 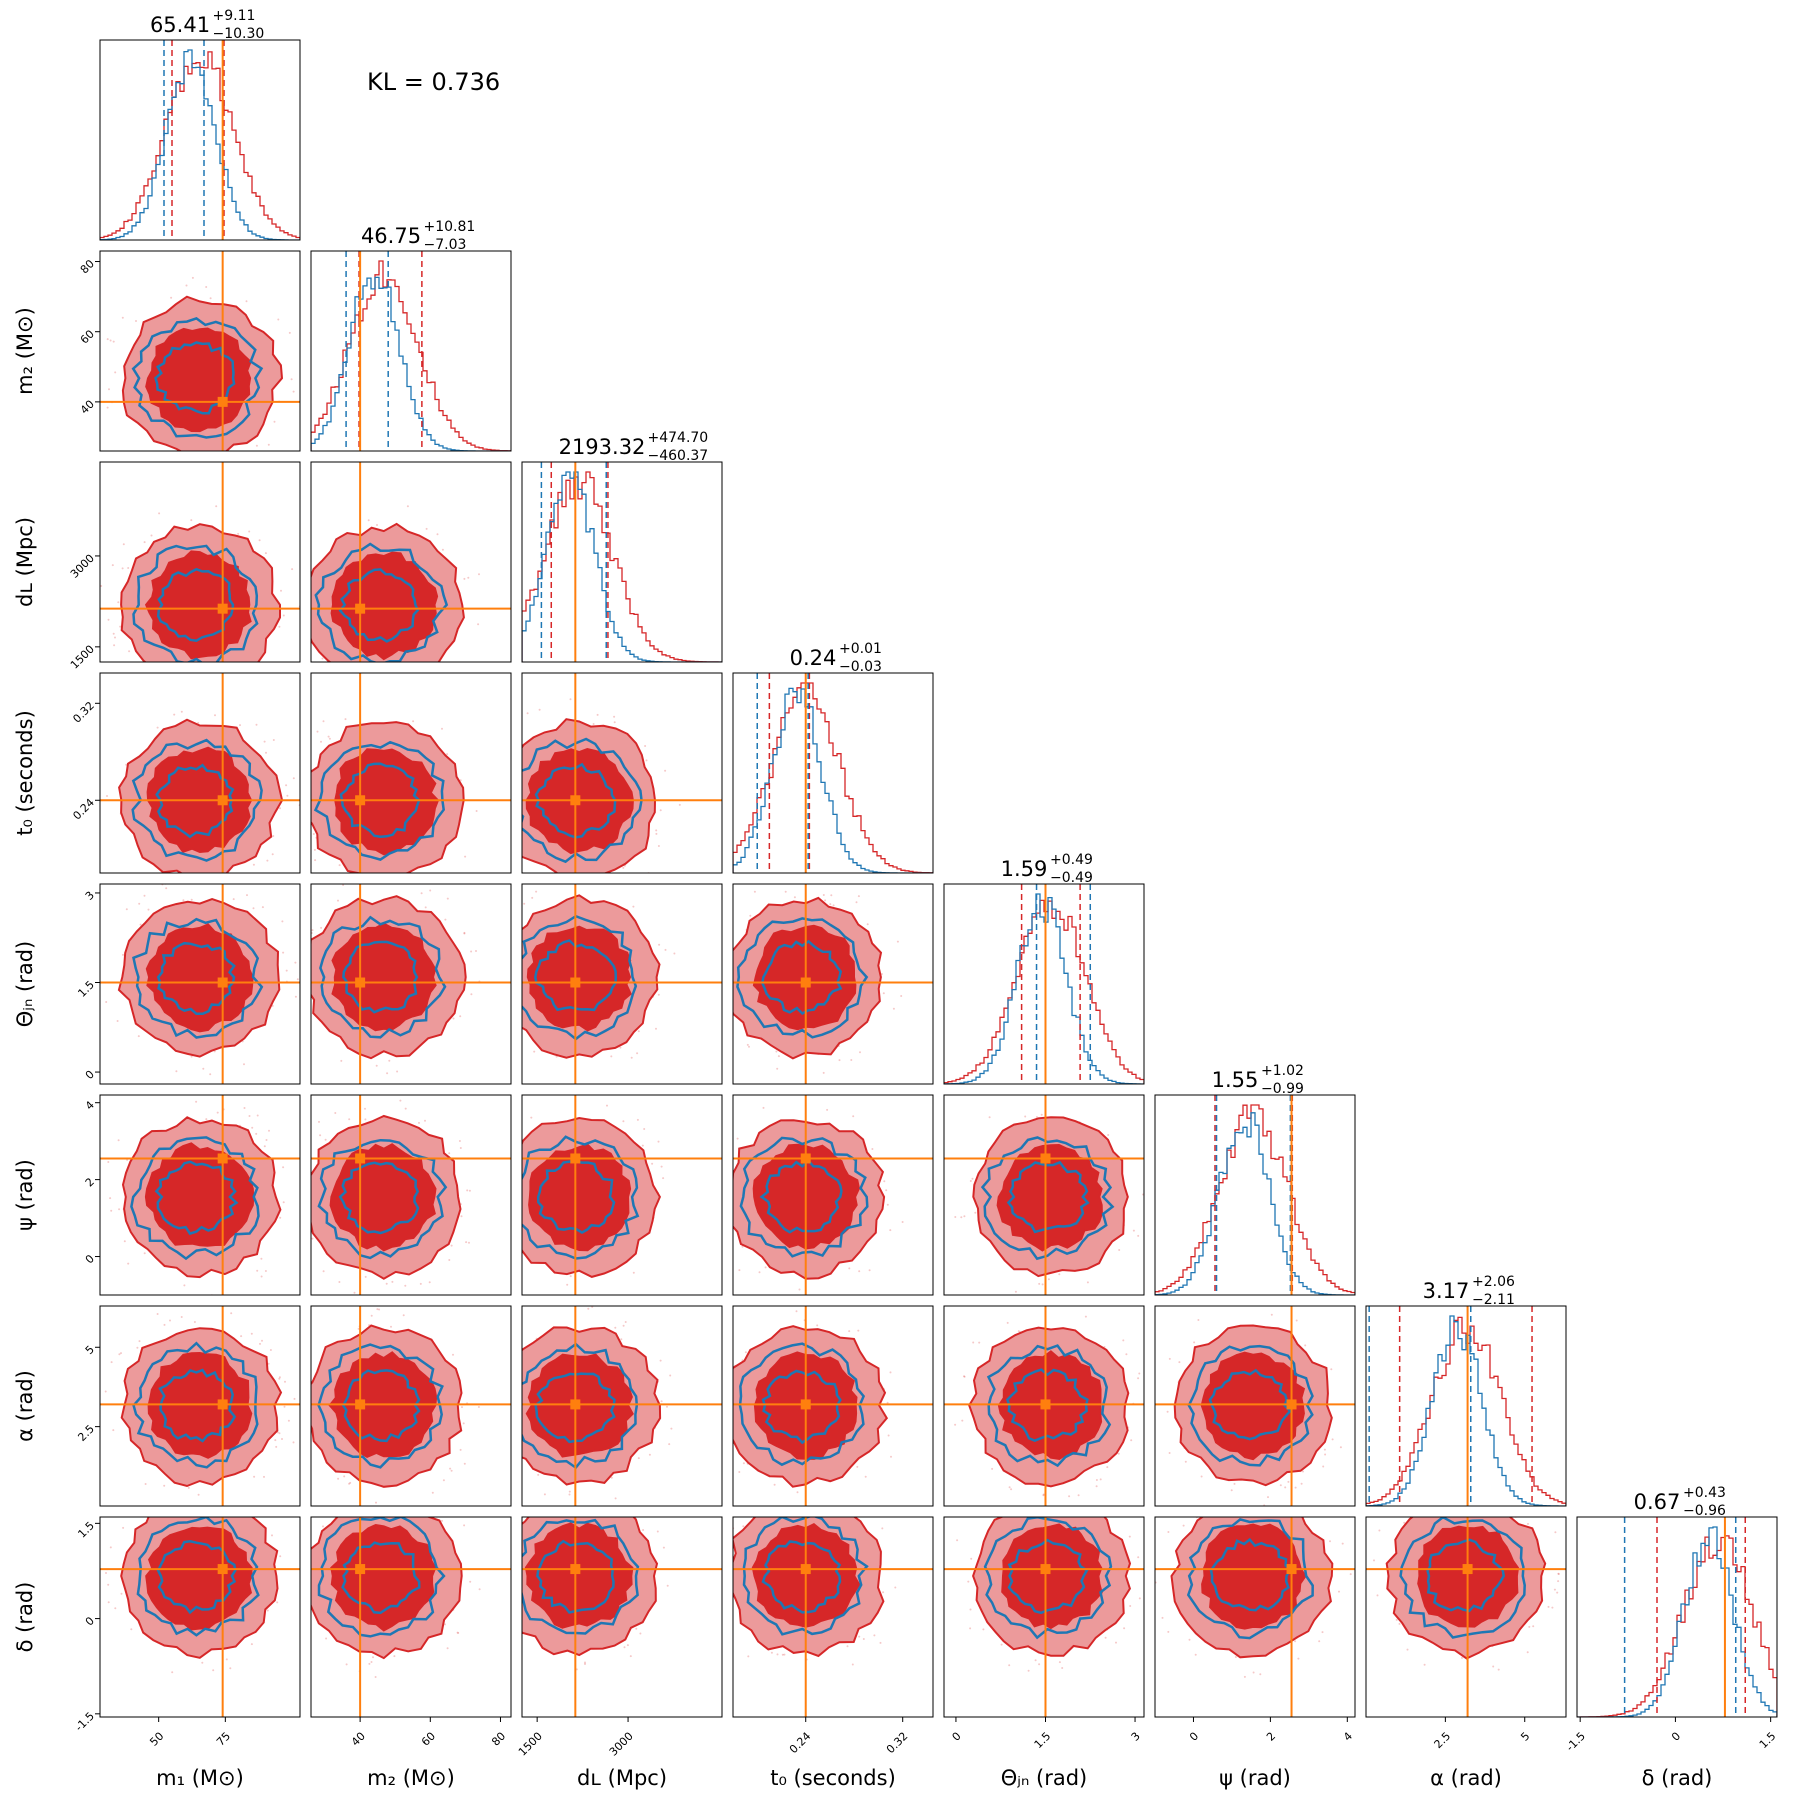 What do you see at coordinates (1677, 1617) in the screenshot?
I see `histogram-delta` at bounding box center [1677, 1617].